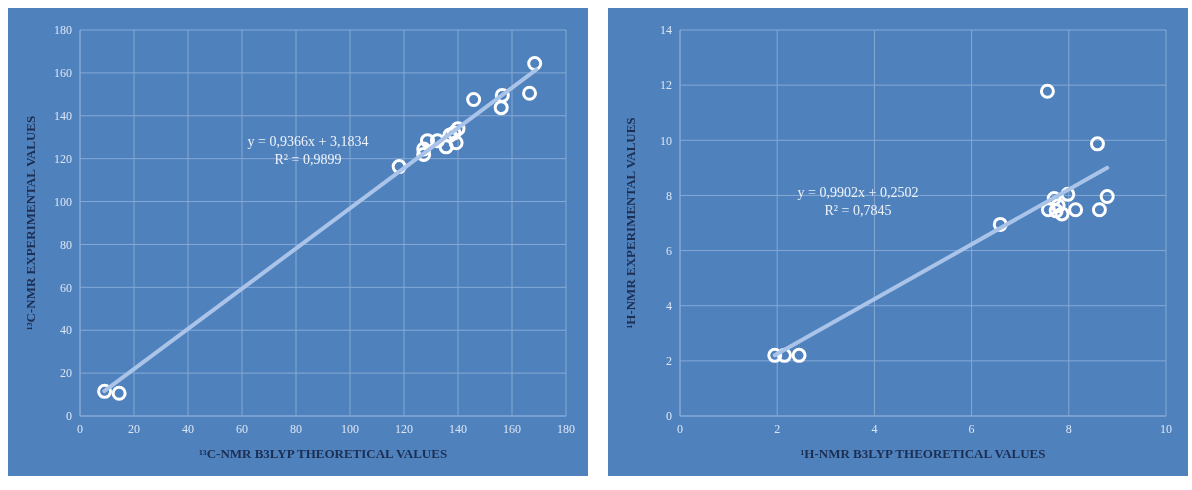  What do you see at coordinates (777, 428) in the screenshot?
I see `x-tick-label: 2` at bounding box center [777, 428].